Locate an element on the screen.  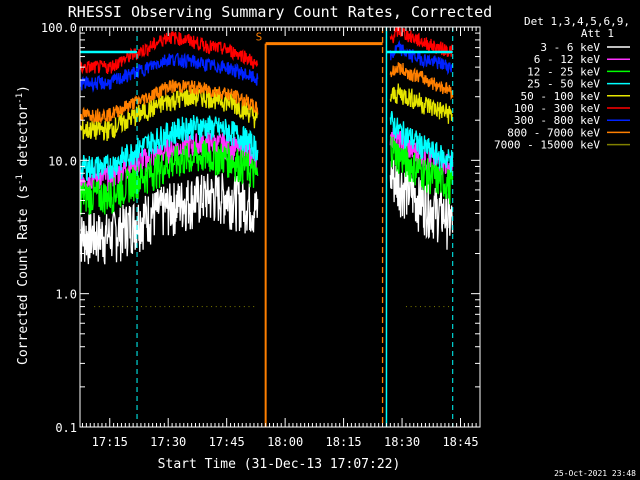
legend-header-line-1: Det 1,3,4,5,6,9, is located at coordinates (577, 21).